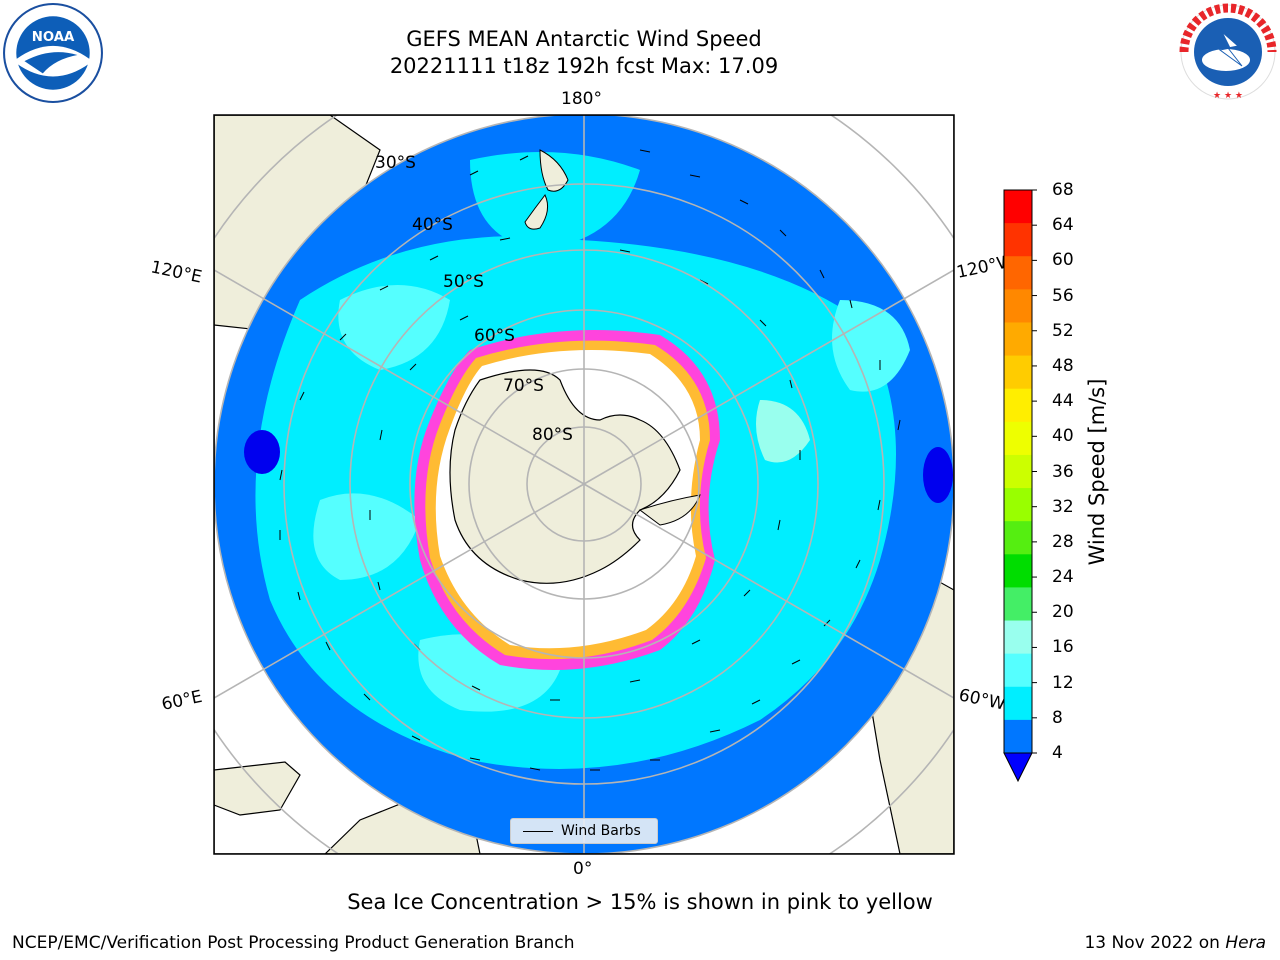  What do you see at coordinates (1063, 436) in the screenshot?
I see `colorbar-tick-label: 40` at bounding box center [1063, 436].